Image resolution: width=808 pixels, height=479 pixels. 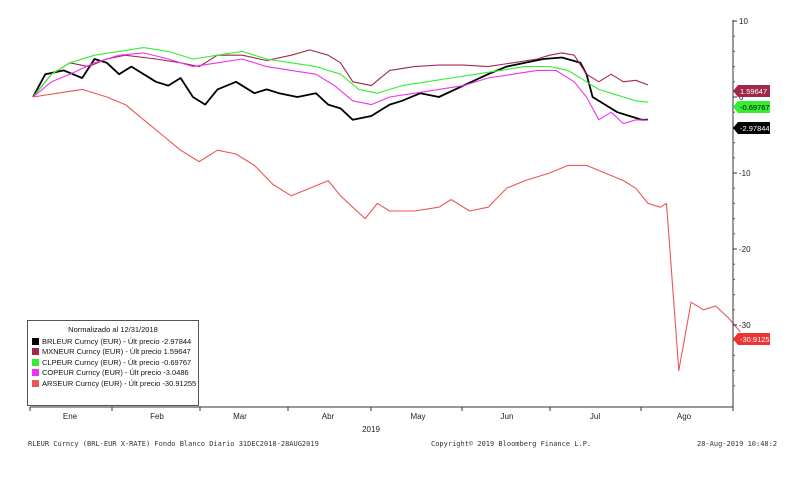 I want to click on x-tick-label-3: Abr, so click(x=328, y=416).